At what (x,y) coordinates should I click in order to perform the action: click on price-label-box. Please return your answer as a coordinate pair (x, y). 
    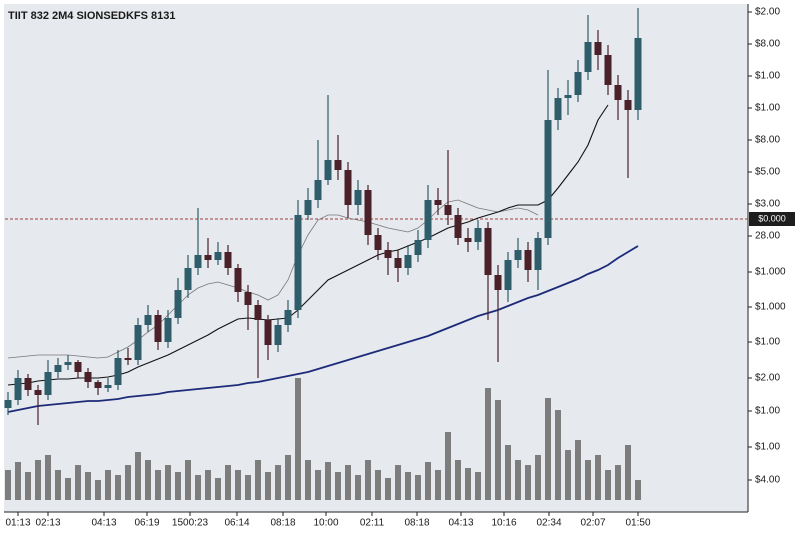
    Looking at the image, I should click on (772, 219).